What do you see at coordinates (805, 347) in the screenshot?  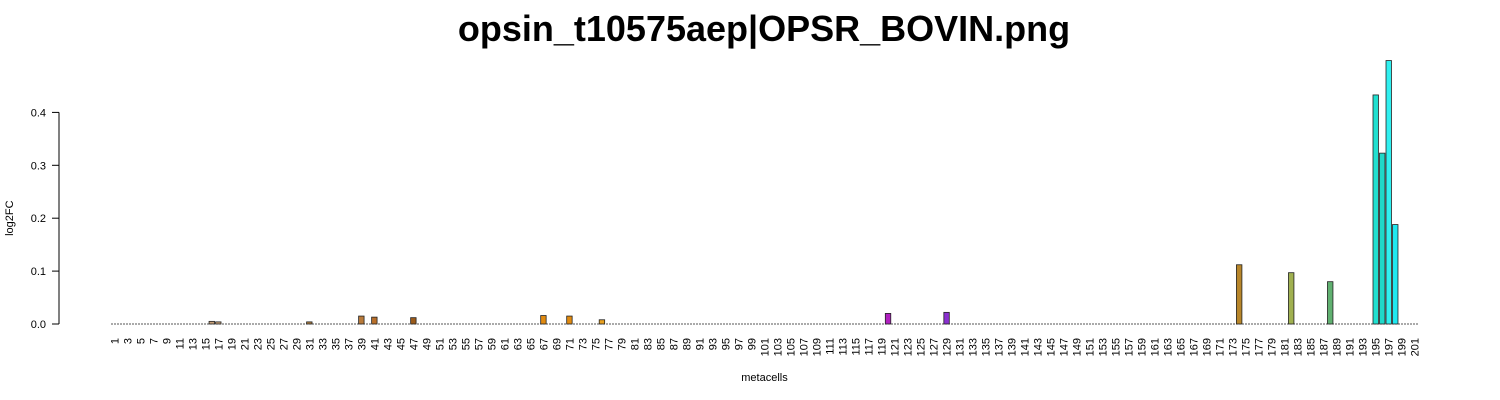 I see `x-tick-label: 107` at bounding box center [805, 347].